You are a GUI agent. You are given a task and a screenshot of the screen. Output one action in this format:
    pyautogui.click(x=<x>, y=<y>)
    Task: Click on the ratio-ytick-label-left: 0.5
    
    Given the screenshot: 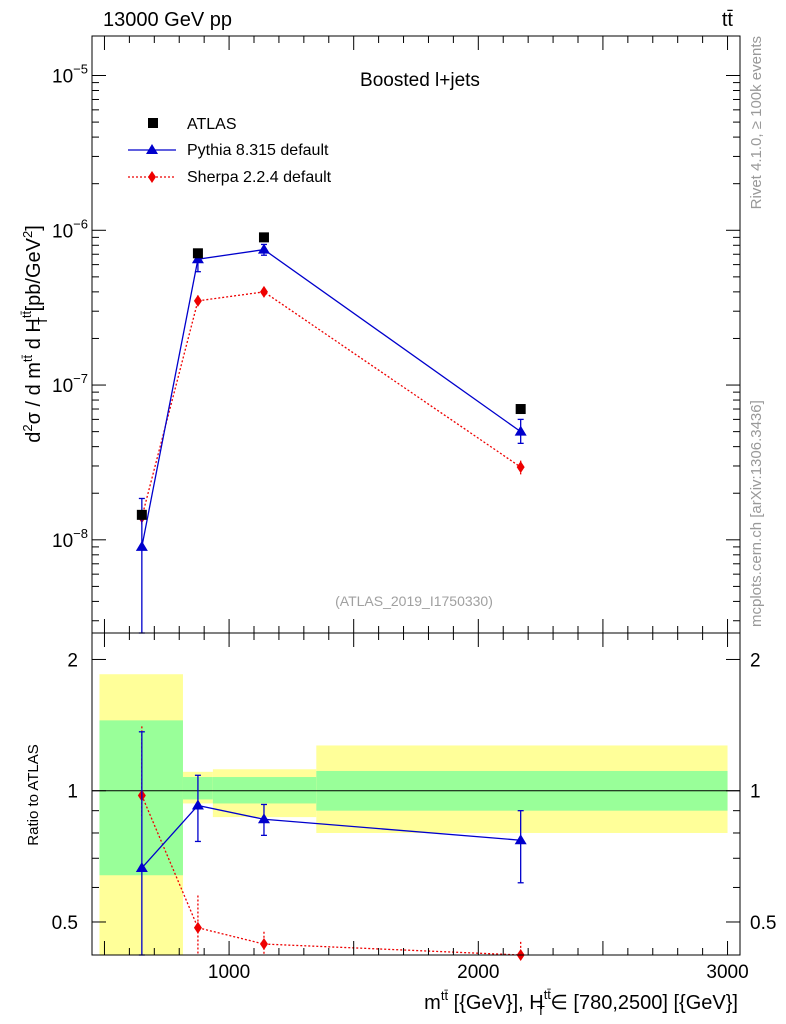 What is the action you would take?
    pyautogui.click(x=65, y=923)
    